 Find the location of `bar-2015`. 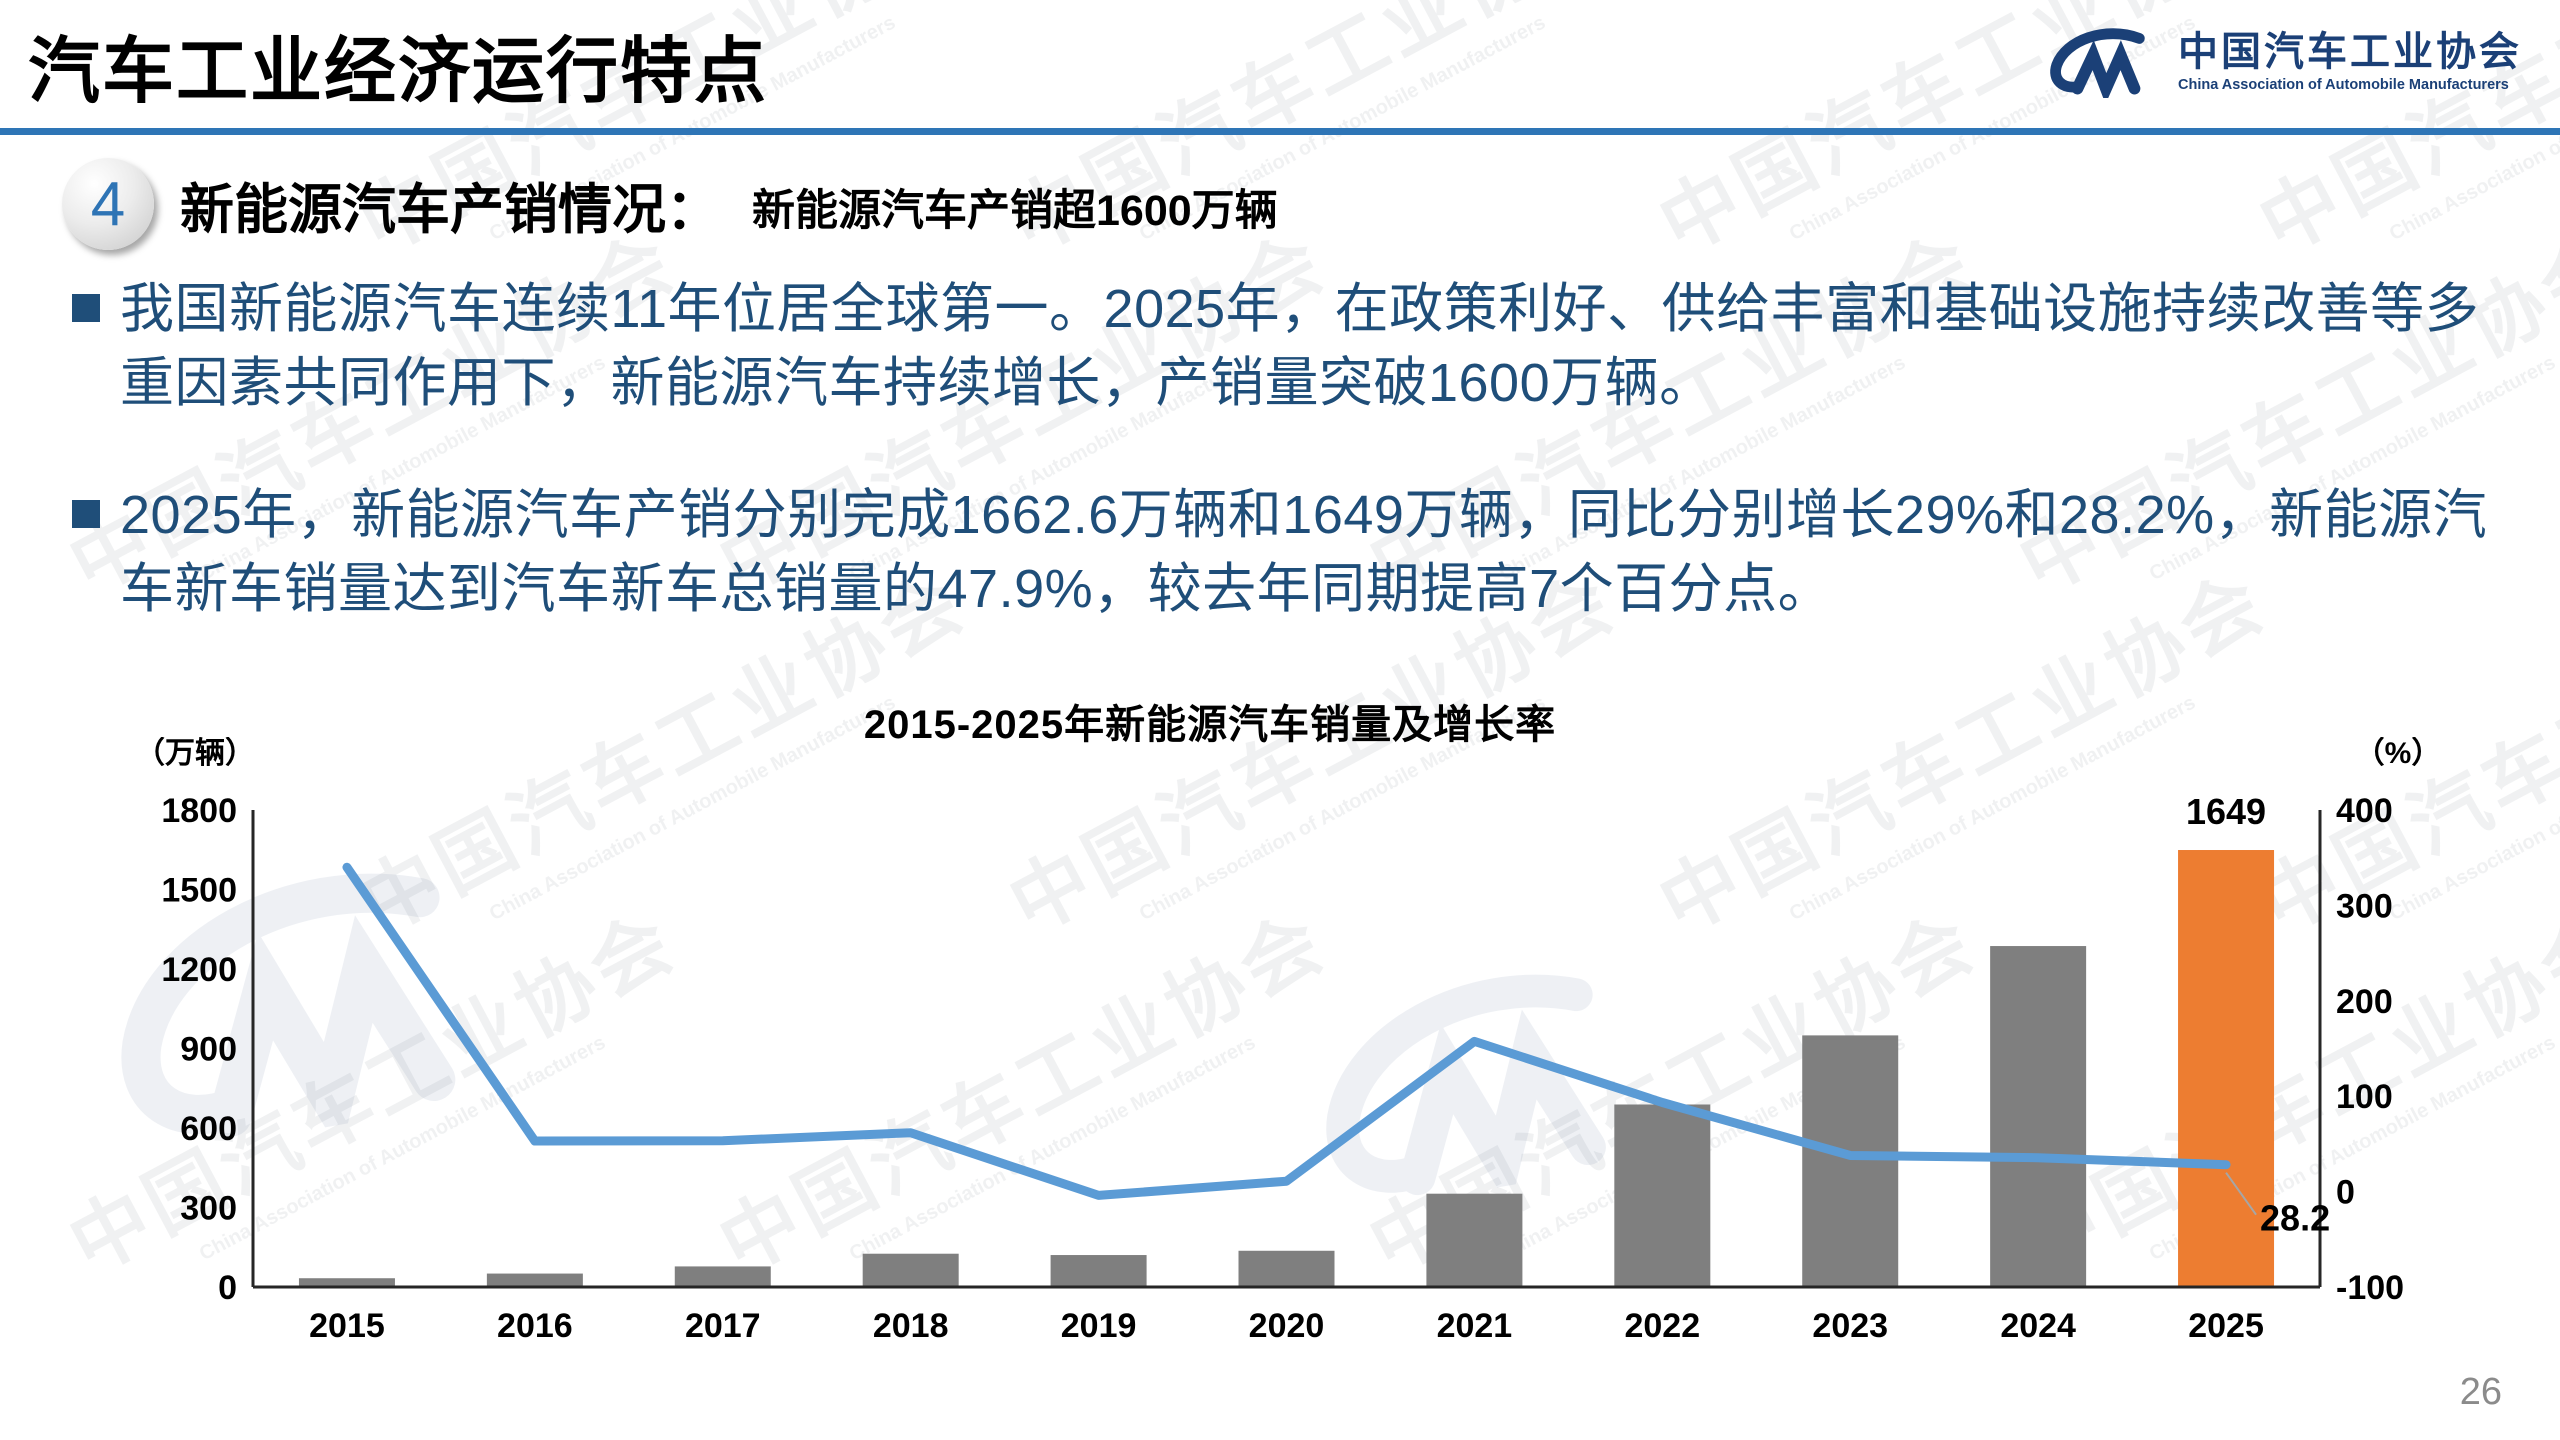

bar-2015 is located at coordinates (346, 1282).